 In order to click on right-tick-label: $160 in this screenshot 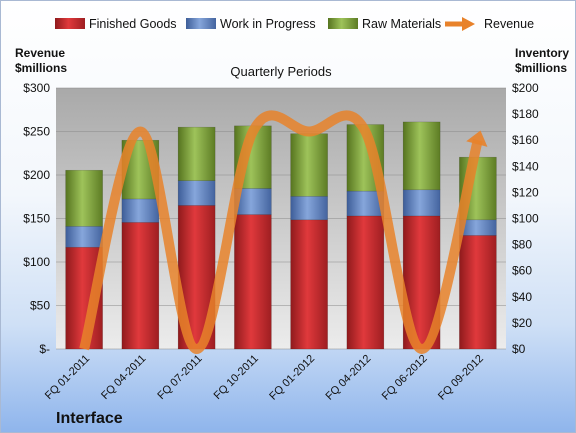, I will do `click(525, 140)`.